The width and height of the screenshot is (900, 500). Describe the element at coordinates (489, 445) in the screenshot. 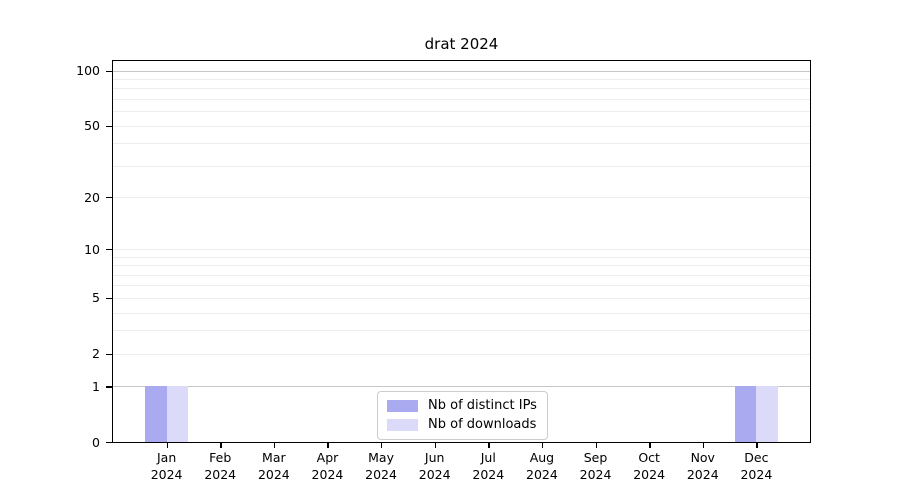

I see `x-tick-jul` at that location.